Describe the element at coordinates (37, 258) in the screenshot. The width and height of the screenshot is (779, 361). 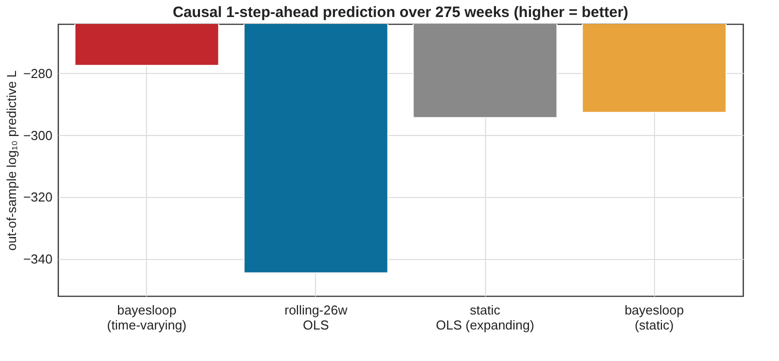
I see `y-tick-label: −340` at that location.